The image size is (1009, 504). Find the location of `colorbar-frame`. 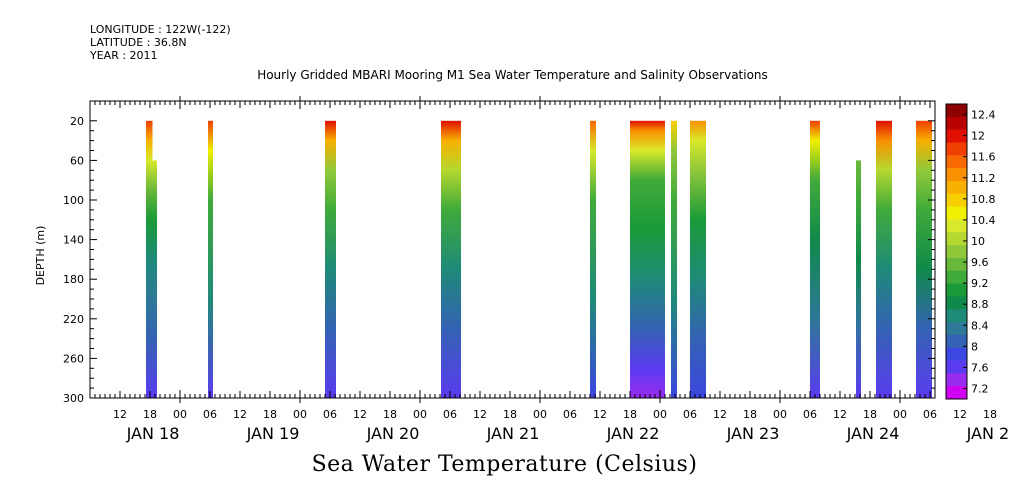

colorbar-frame is located at coordinates (956, 251).